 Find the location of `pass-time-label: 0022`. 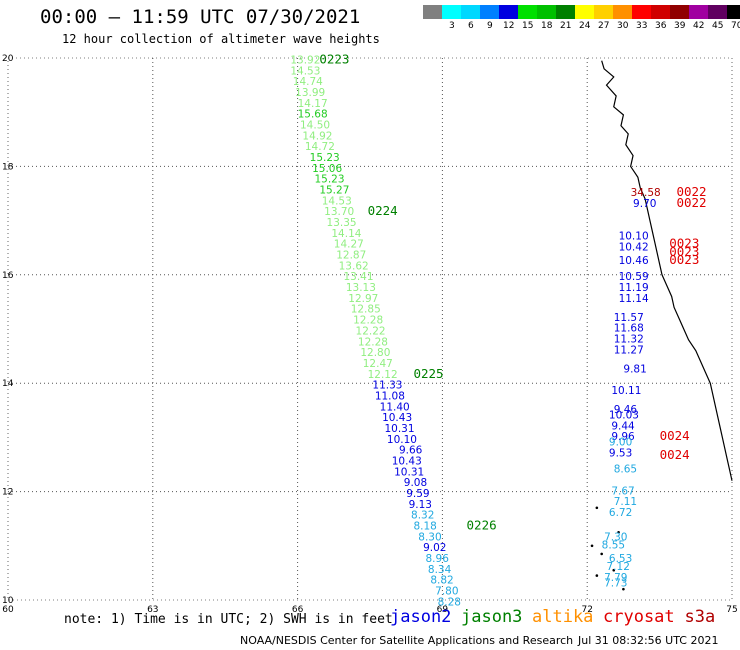

pass-time-label: 0022 is located at coordinates (691, 202).